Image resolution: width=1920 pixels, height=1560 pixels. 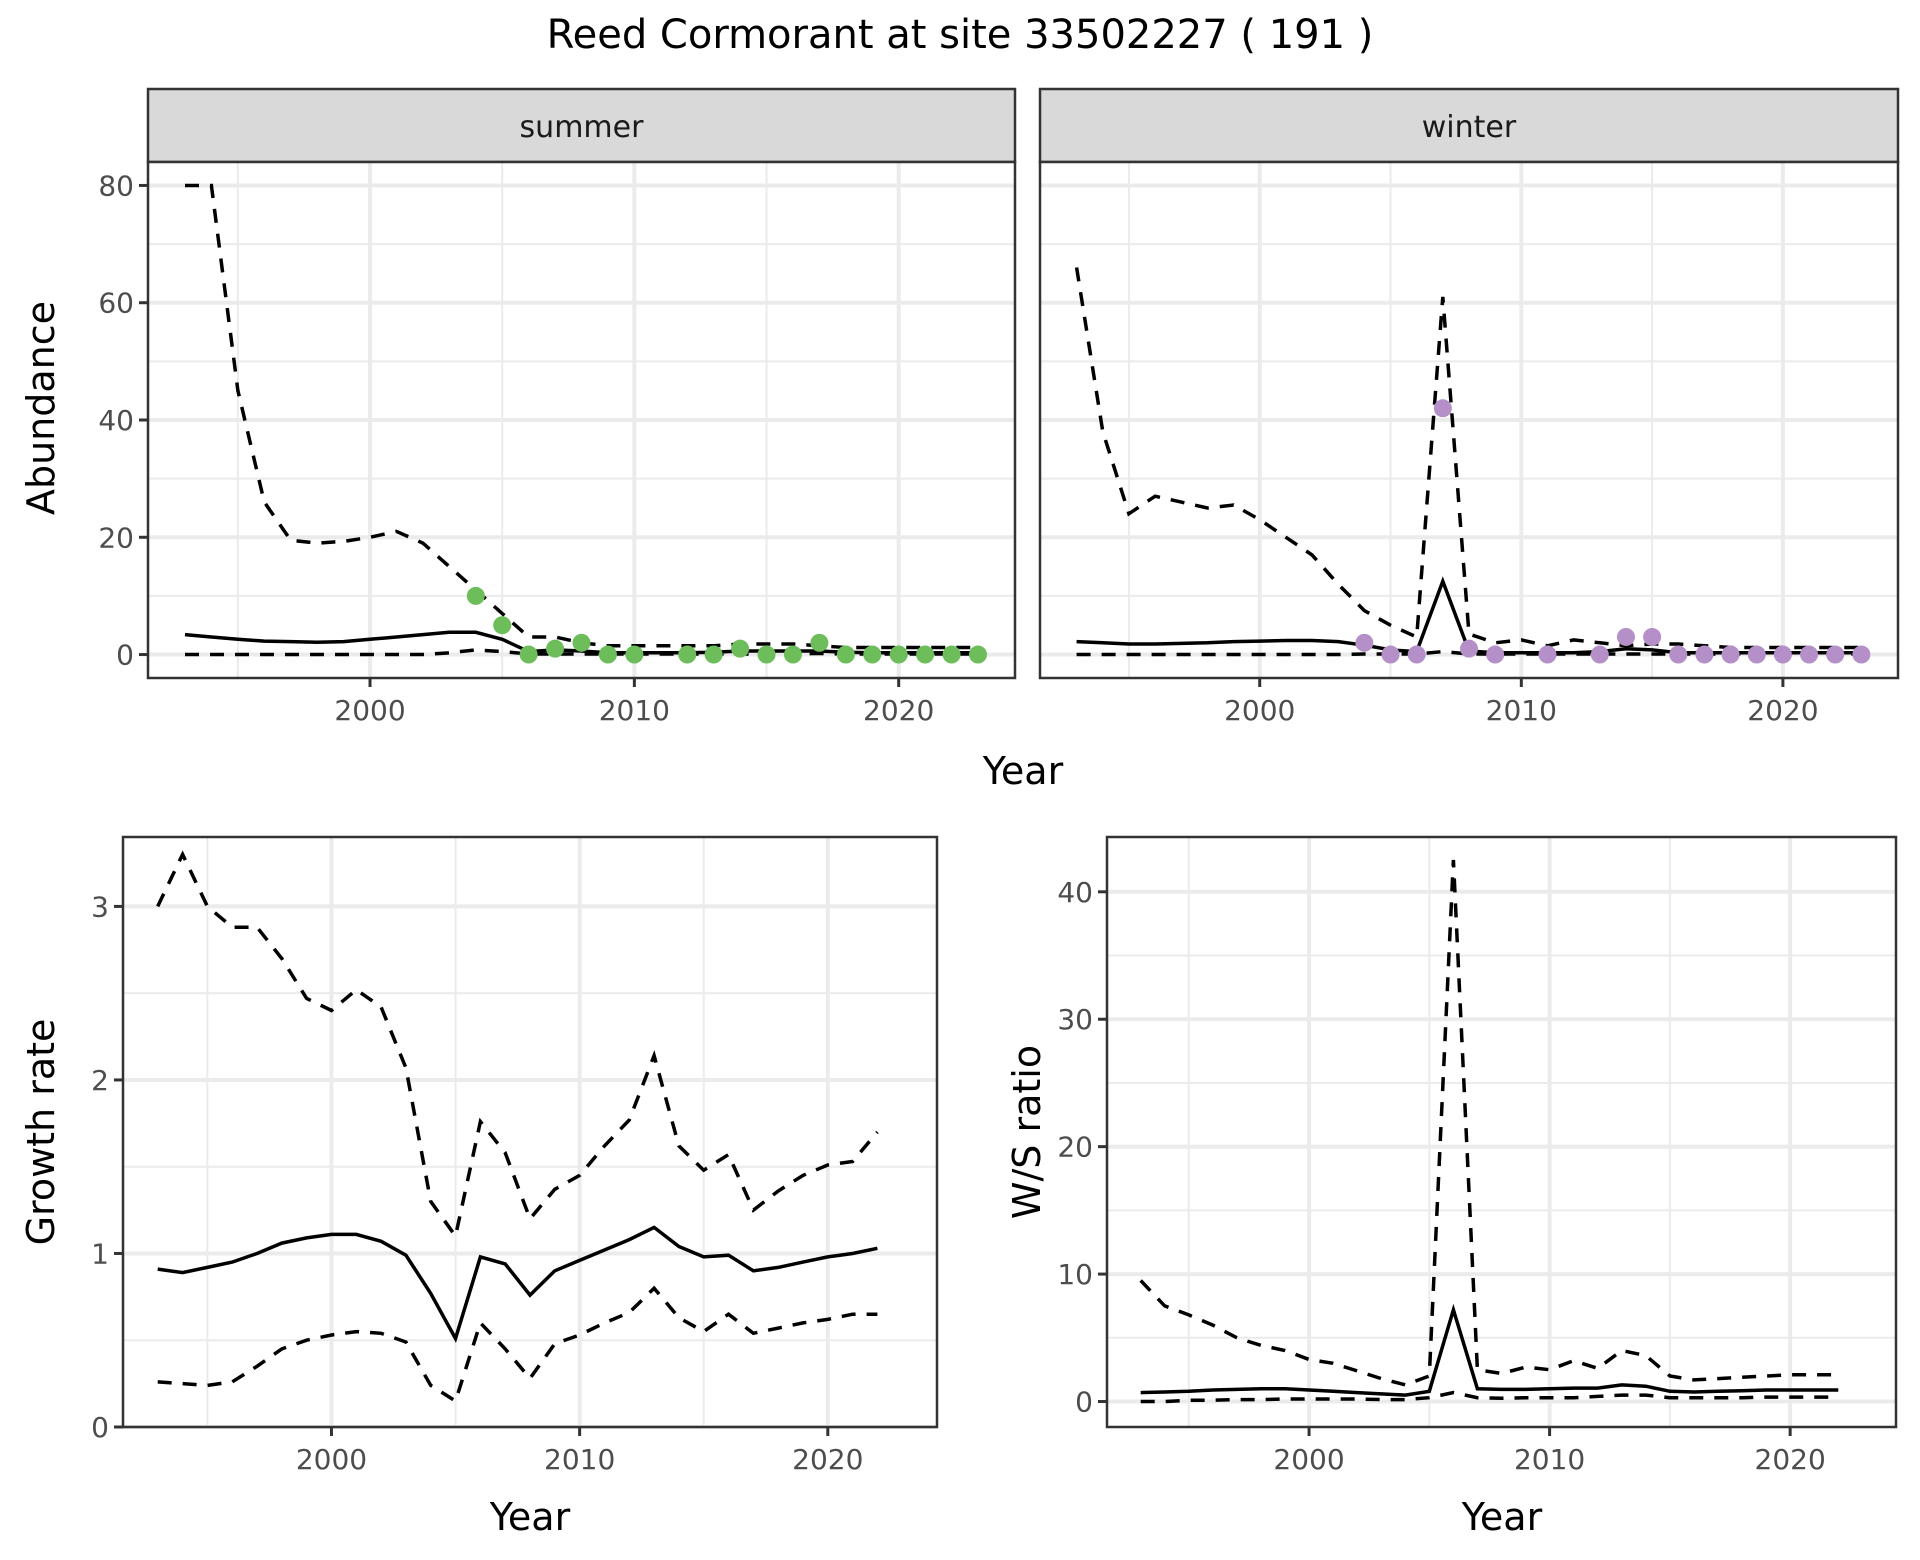 What do you see at coordinates (1502, 1517) in the screenshot?
I see `ratio-x-title: Year` at bounding box center [1502, 1517].